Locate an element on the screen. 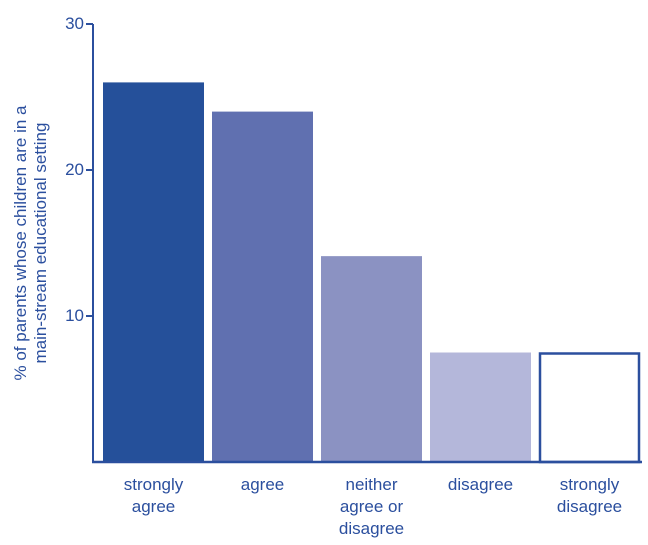 This screenshot has height=545, width=648. bar-disagree is located at coordinates (480, 407).